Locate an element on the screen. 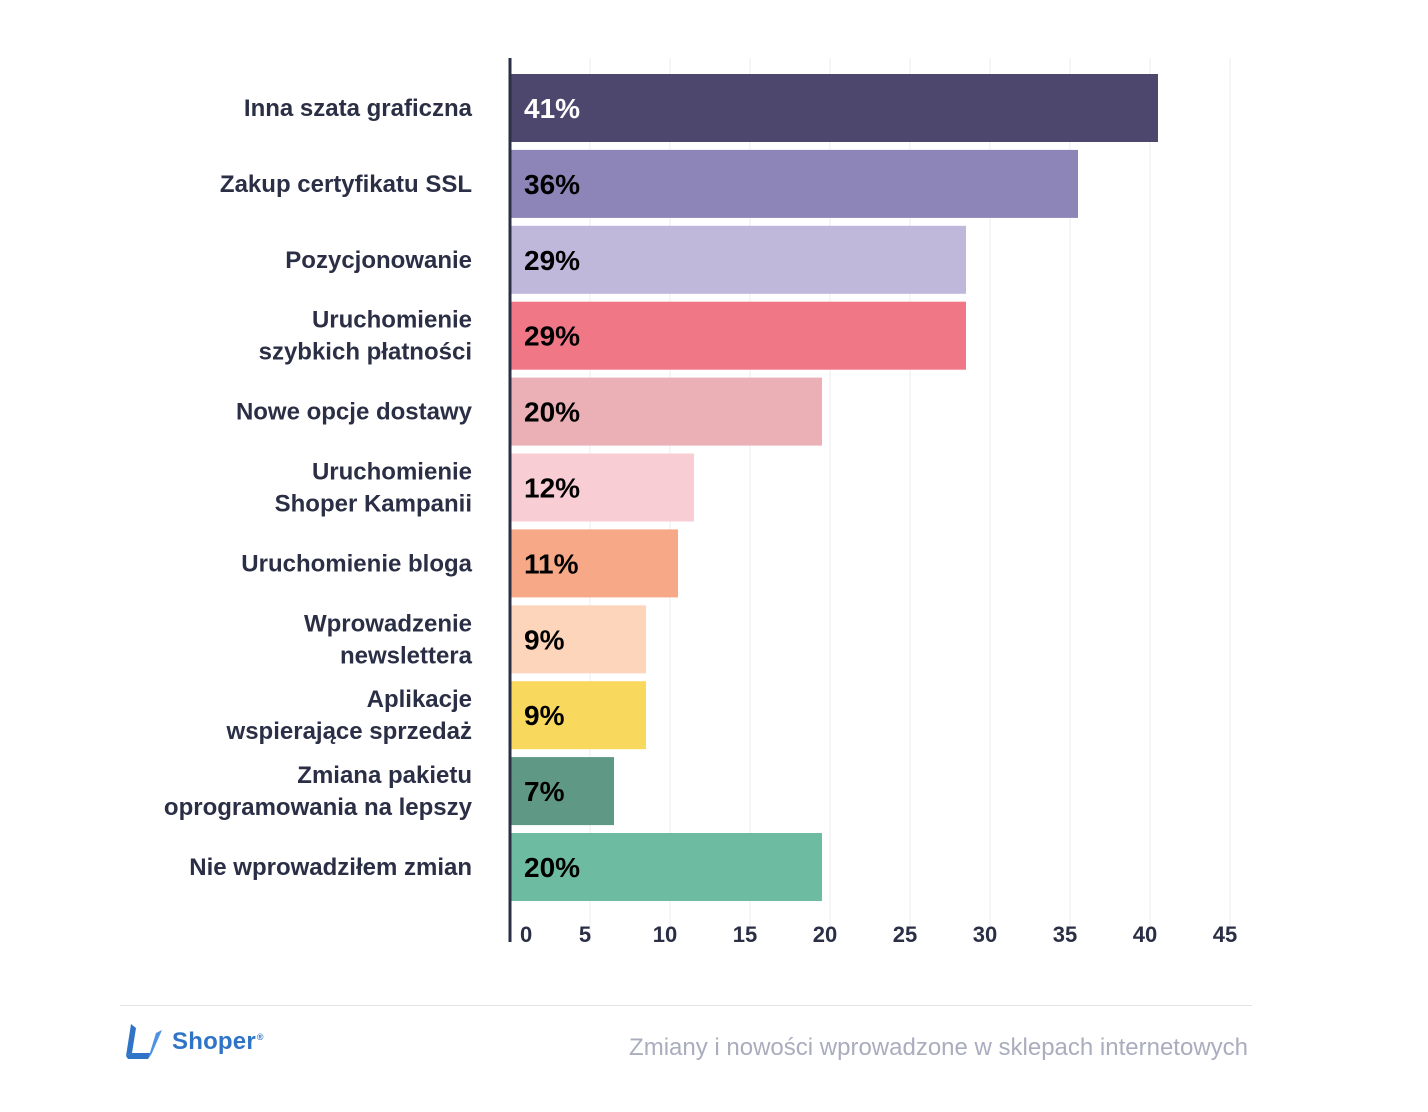  category-label: Uruchomienie bloga is located at coordinates (356, 563).